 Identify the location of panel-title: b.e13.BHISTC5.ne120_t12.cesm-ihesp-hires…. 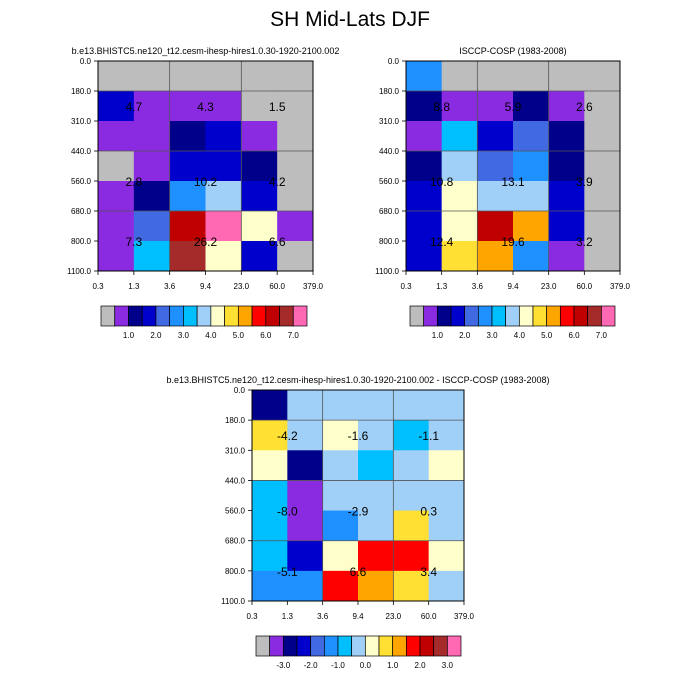
(357, 380).